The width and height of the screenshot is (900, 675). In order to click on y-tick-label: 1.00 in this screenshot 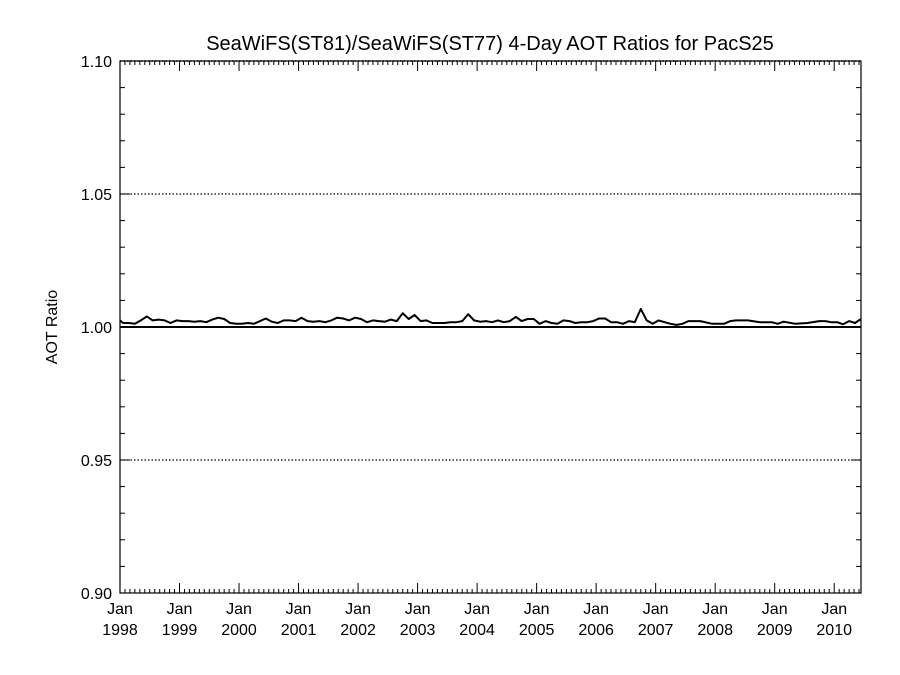, I will do `click(96, 328)`.